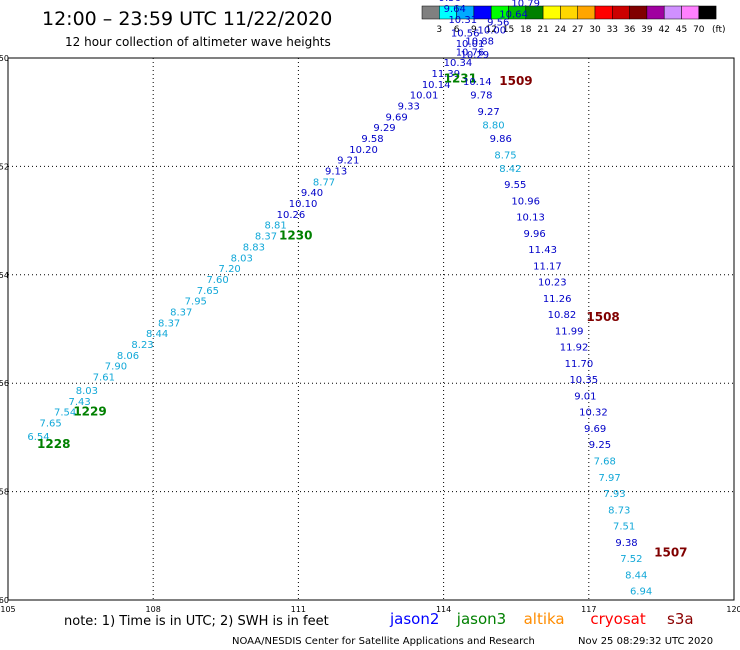 This screenshot has width=740, height=650. I want to click on wave-height-value: 10.34, so click(458, 63).